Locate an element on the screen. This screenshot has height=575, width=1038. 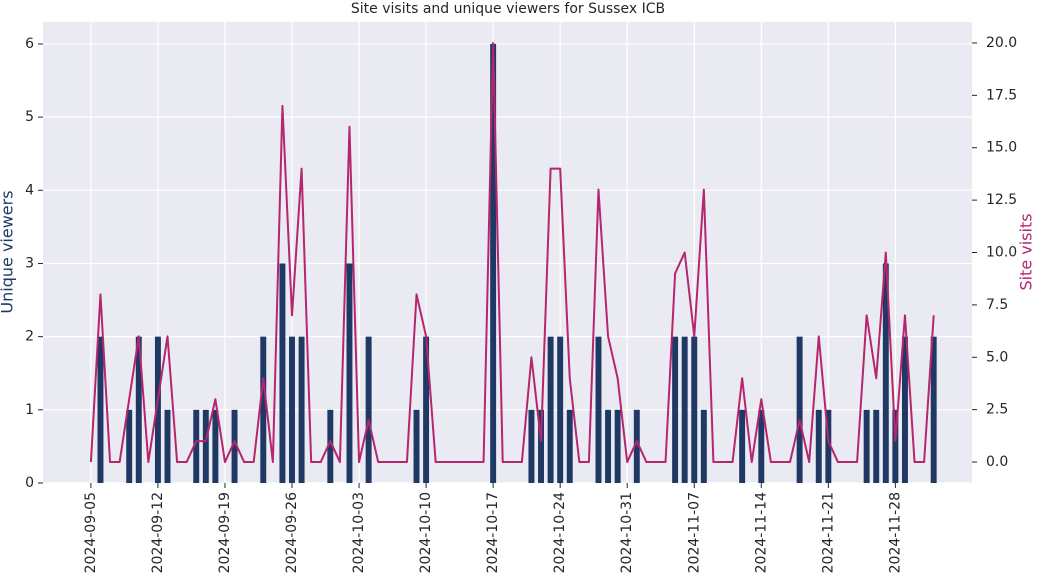
x-tick-label: 2024-10-03 is located at coordinates (359, 532).